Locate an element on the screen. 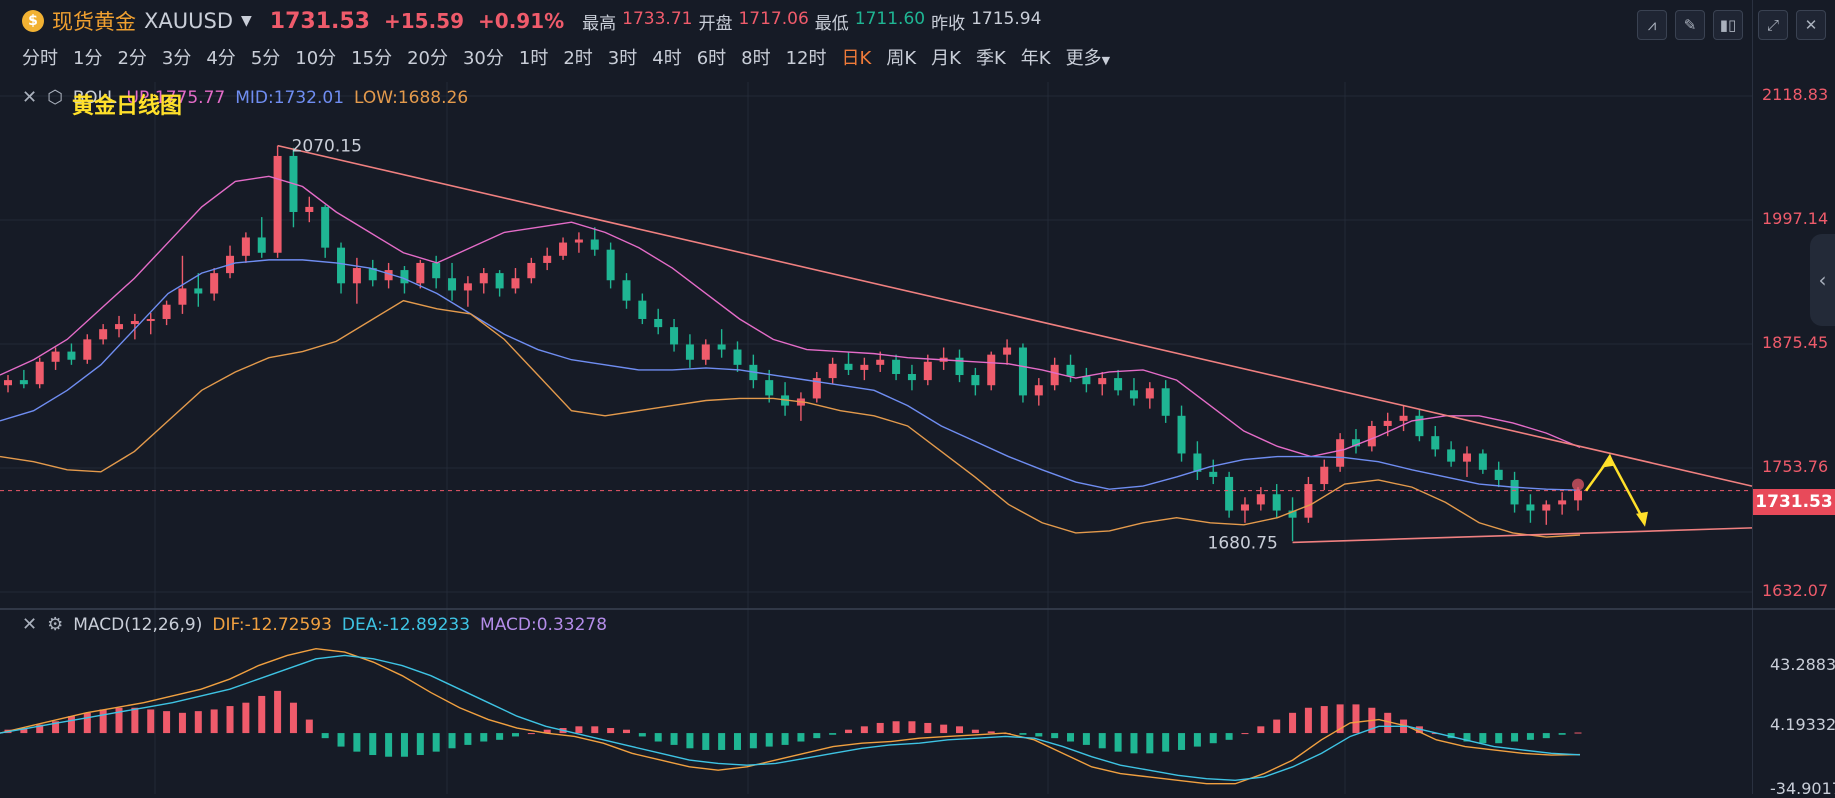  close-icon: ✕ is located at coordinates (1811, 25).